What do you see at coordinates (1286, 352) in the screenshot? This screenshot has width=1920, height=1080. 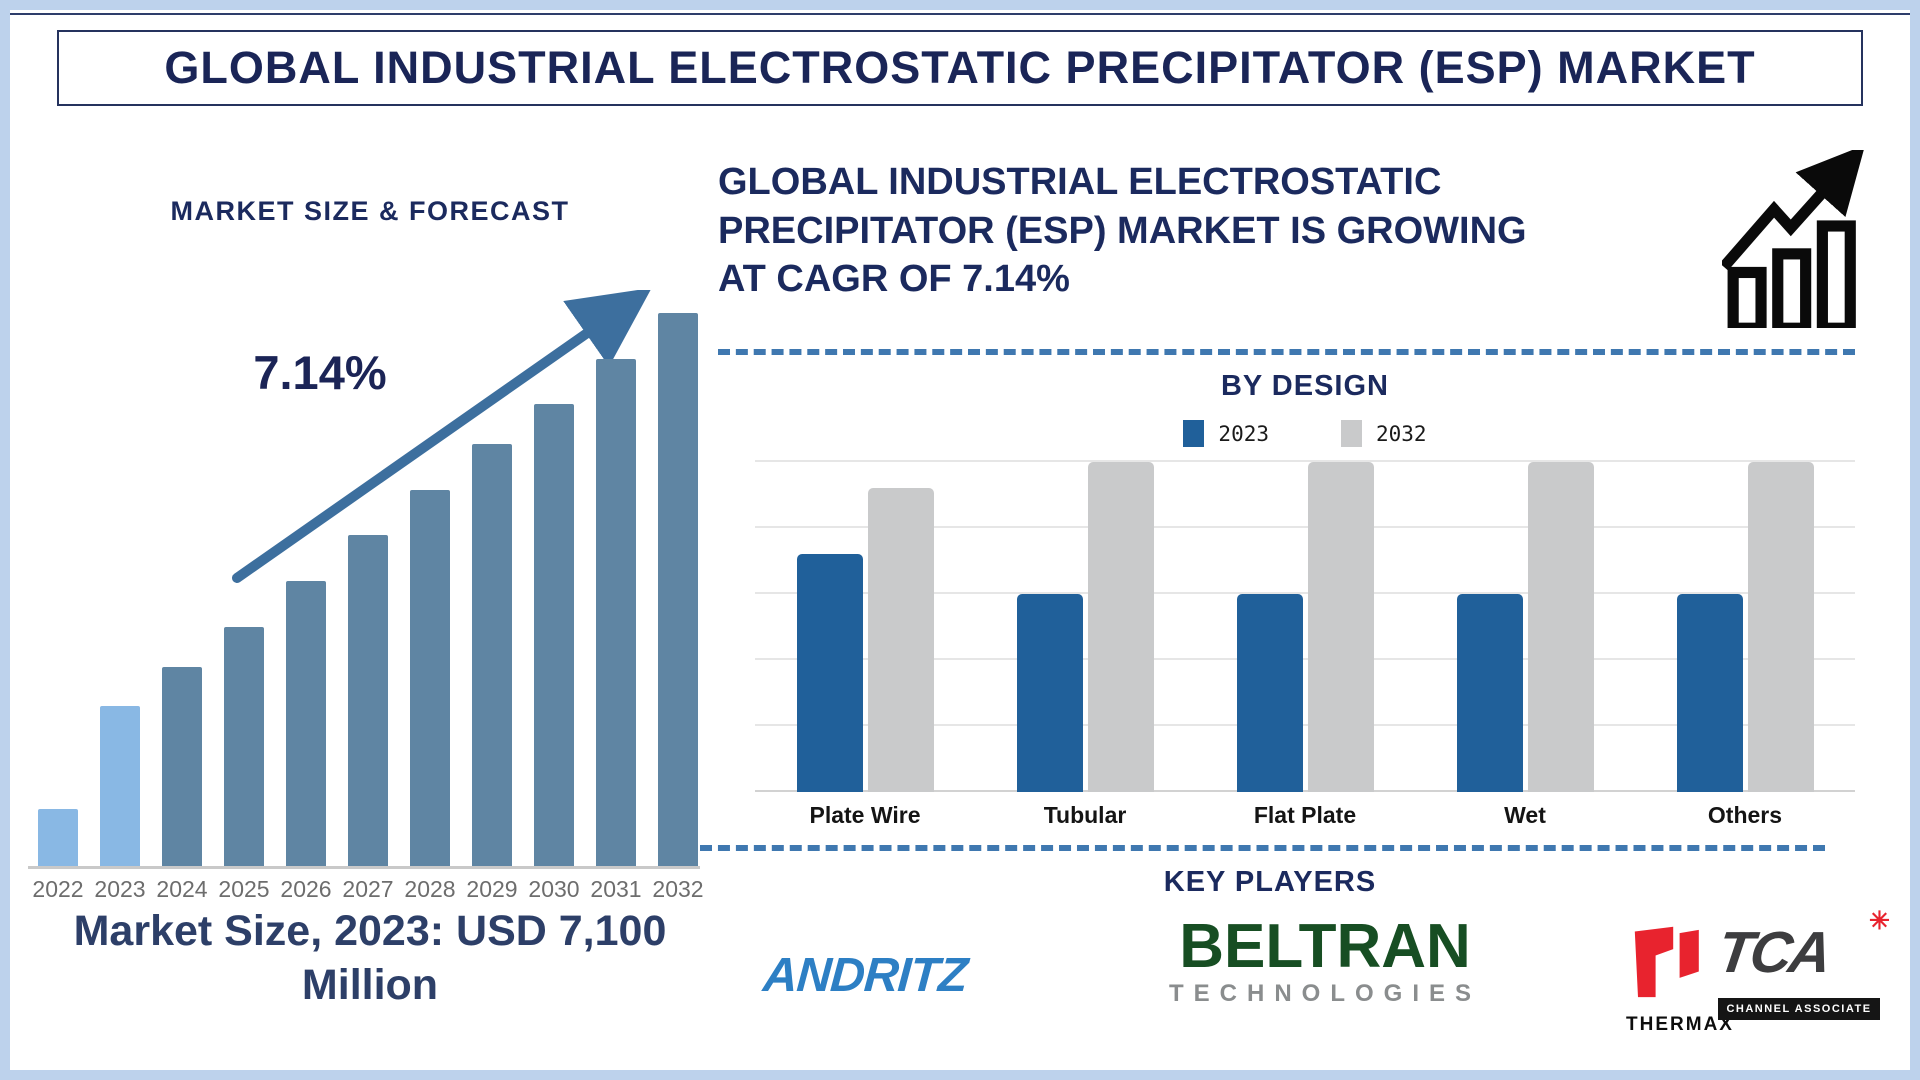 I see `dashed-divider-top` at bounding box center [1286, 352].